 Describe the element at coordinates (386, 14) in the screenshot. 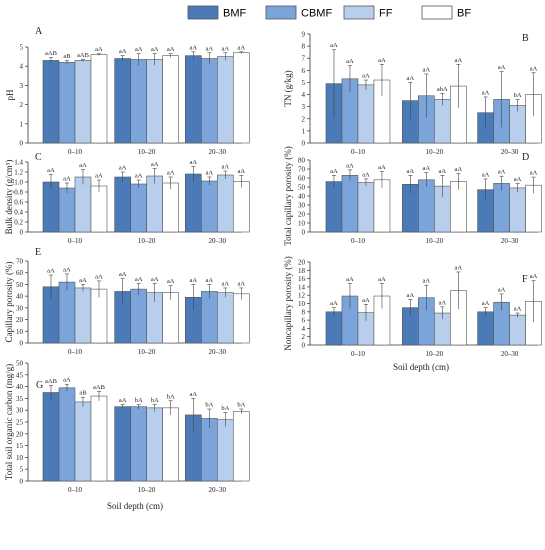

I see `legend-label-ff: FF` at that location.